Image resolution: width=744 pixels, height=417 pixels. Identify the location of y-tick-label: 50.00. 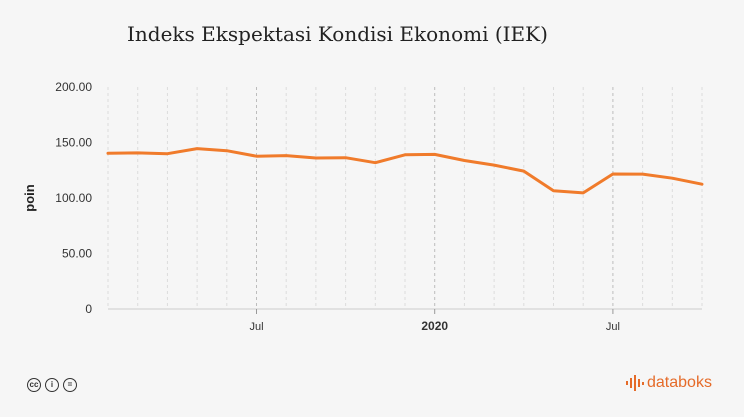
(77, 254).